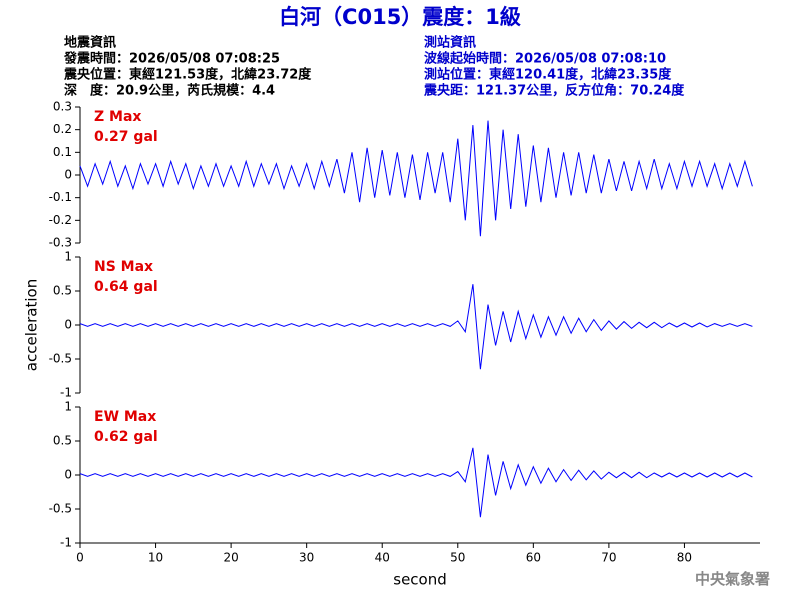 Image resolution: width=800 pixels, height=600 pixels. I want to click on x-axis-label: second, so click(420, 580).